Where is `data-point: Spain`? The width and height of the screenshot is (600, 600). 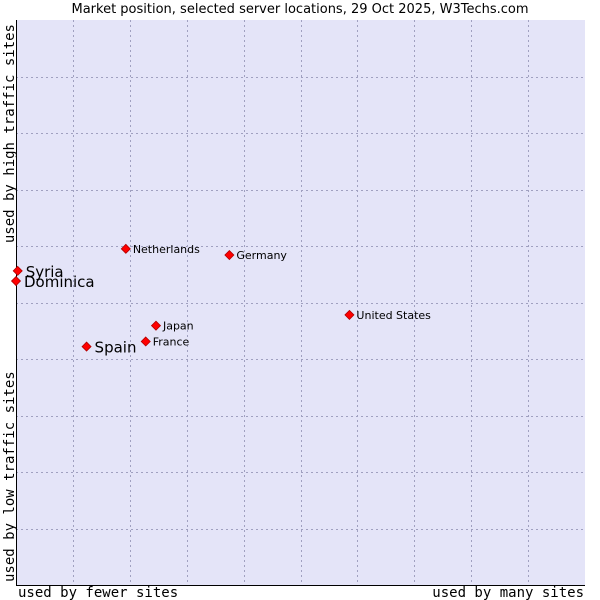 data-point: Spain is located at coordinates (109, 348).